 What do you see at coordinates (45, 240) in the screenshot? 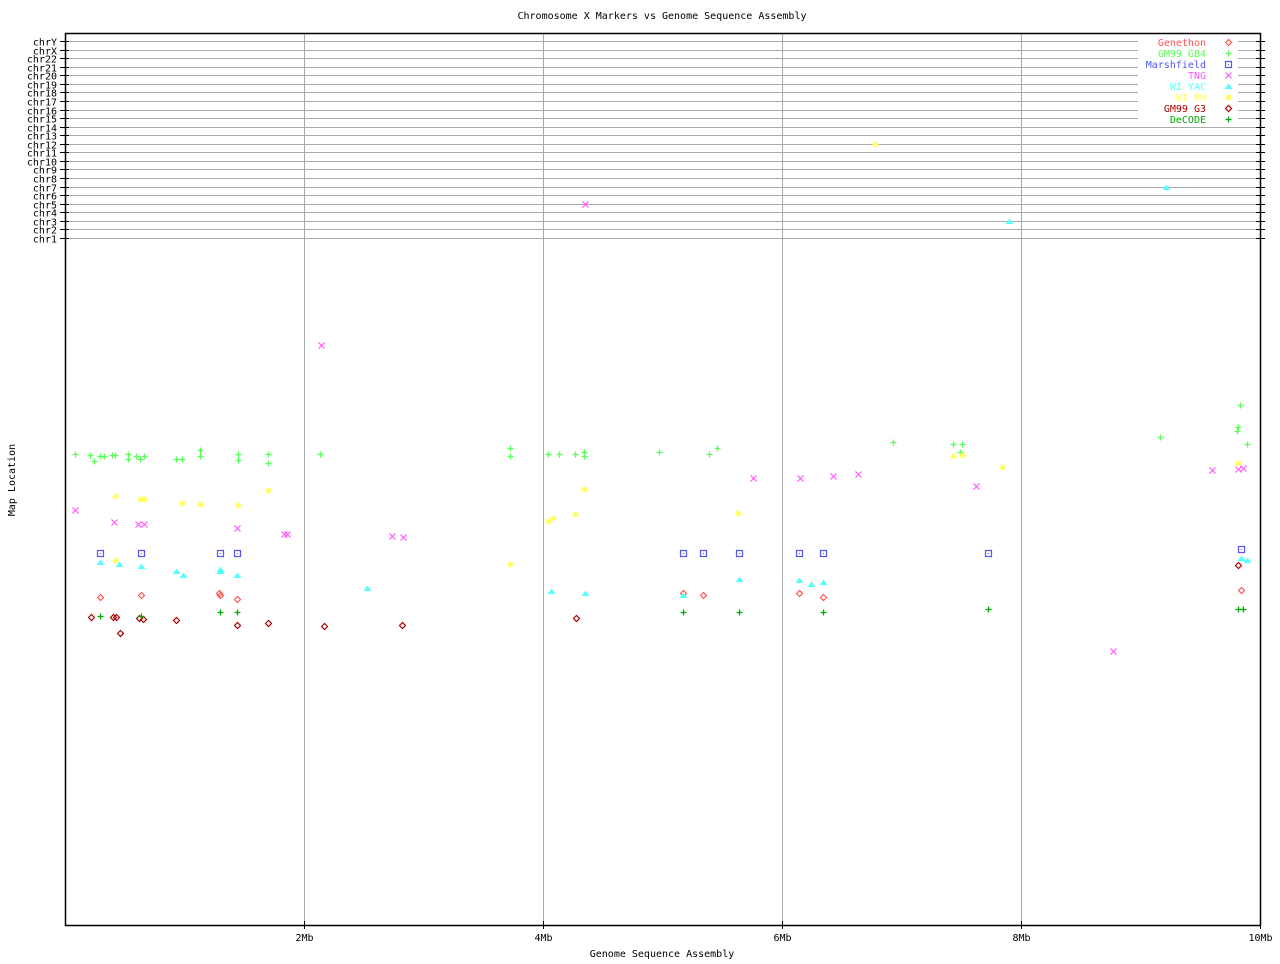
I see `y-tick-label-chr1: chr1` at bounding box center [45, 240].